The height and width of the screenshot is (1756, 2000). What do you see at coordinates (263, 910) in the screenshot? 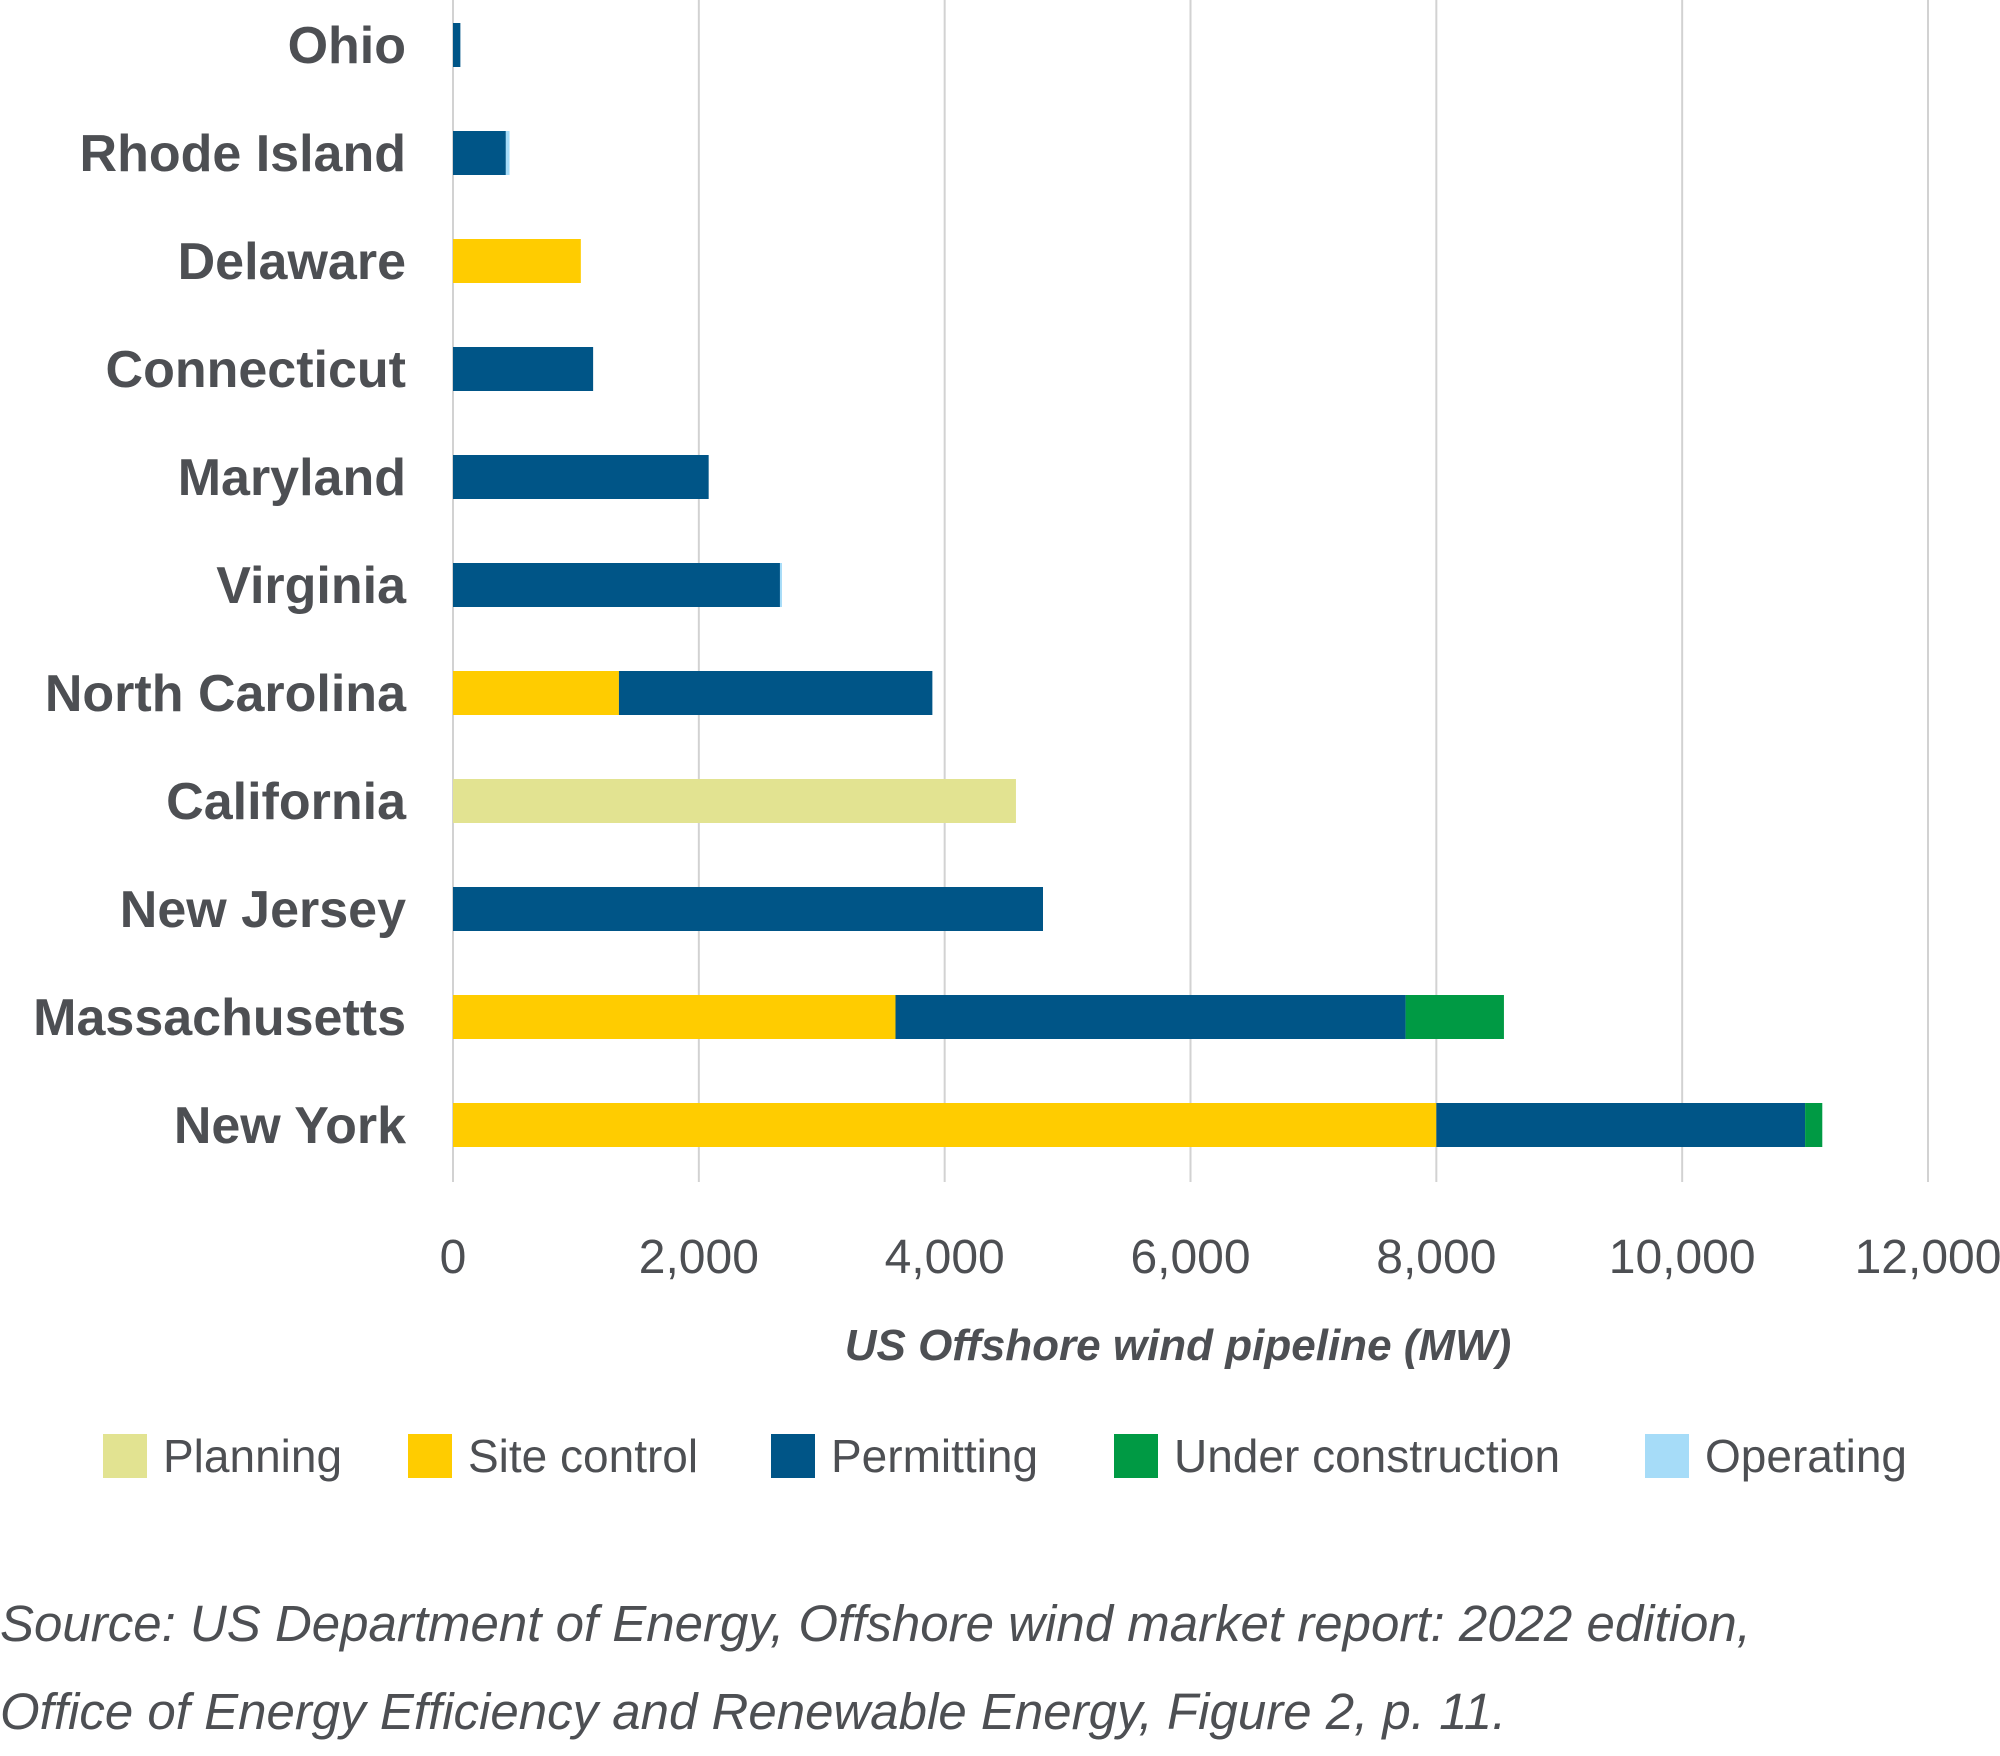
I see `category-label: New Jersey` at bounding box center [263, 910].